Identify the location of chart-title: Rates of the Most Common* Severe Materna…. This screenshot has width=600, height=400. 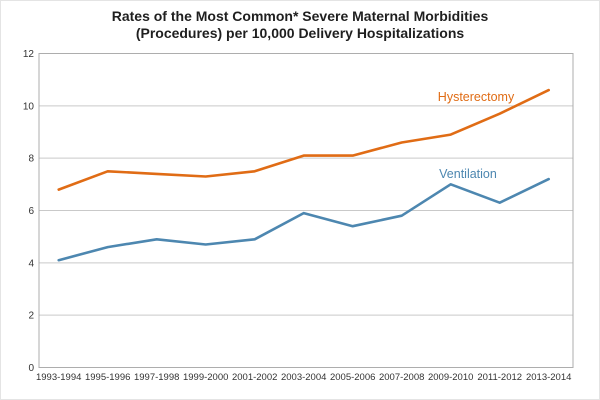
(300, 24).